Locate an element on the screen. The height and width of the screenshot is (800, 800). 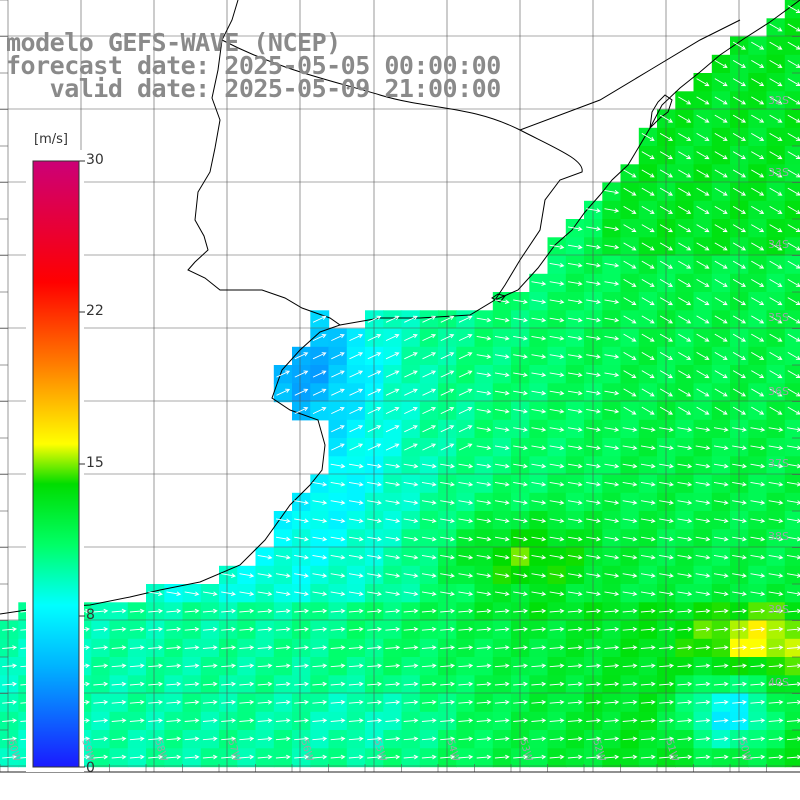
lat-label: 40S is located at coordinates (778, 682).